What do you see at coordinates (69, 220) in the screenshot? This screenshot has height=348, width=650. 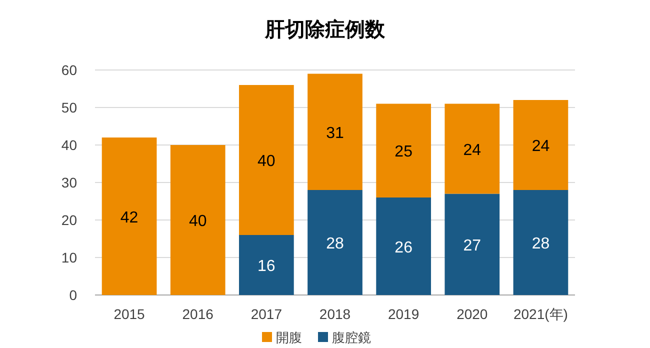 I see `y-tick-label: 20` at bounding box center [69, 220].